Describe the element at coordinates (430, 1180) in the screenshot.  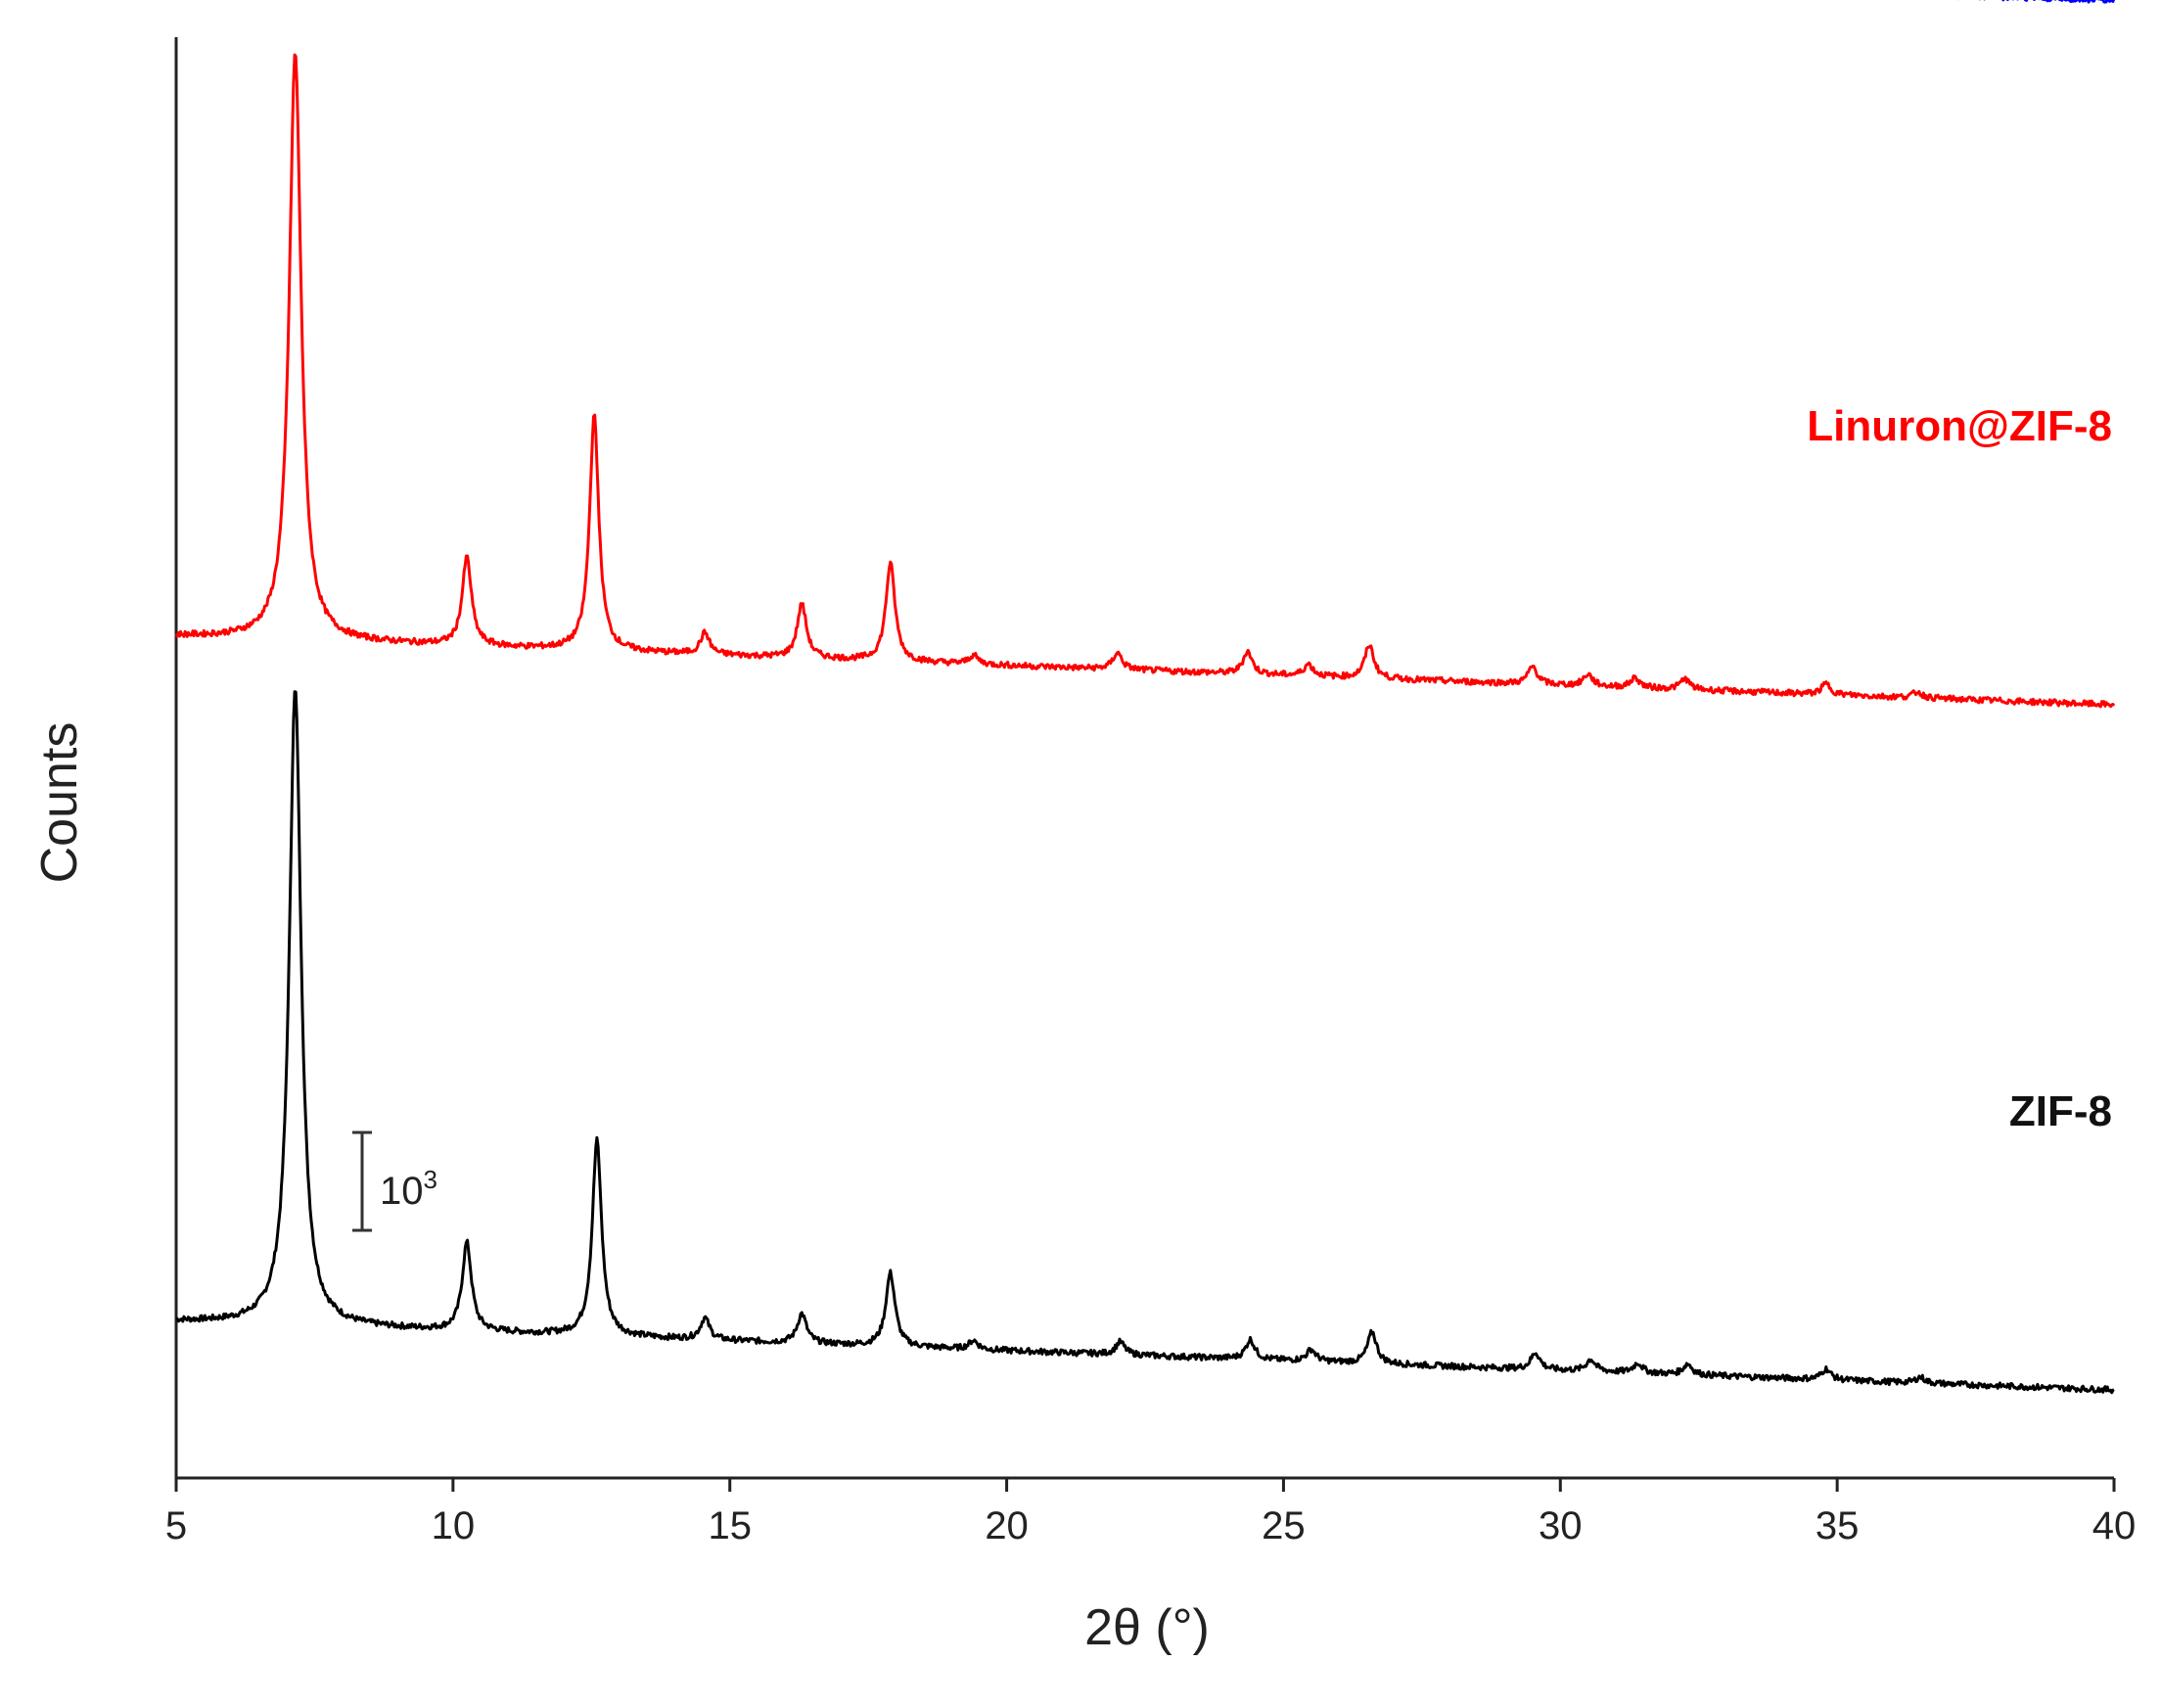
I see `scale-bar-exponent: 3` at that location.